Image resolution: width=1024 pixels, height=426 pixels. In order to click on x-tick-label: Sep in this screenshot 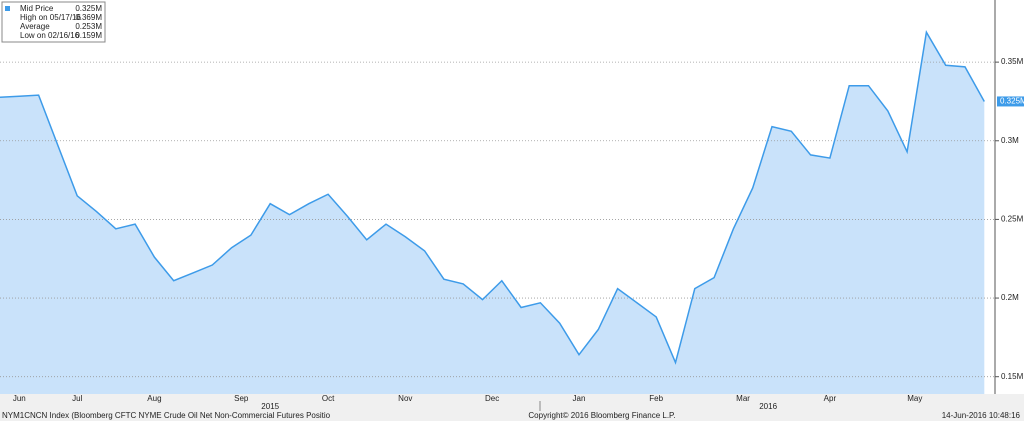, I will do `click(241, 398)`.